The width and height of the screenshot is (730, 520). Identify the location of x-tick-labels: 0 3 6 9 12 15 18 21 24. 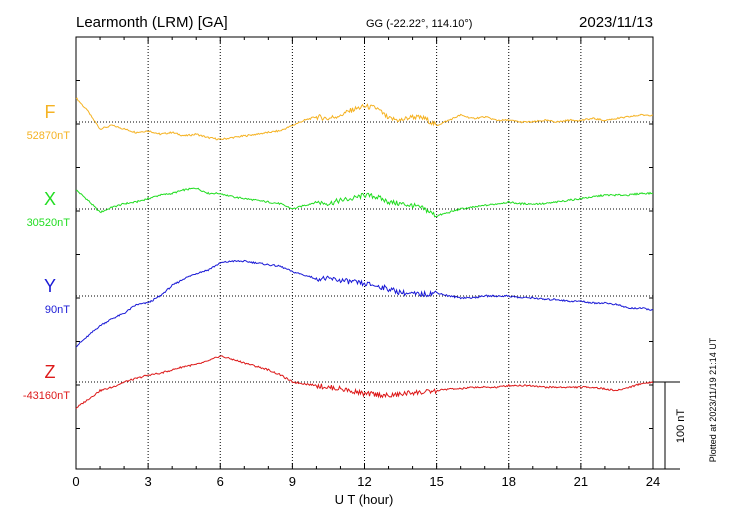
(366, 481).